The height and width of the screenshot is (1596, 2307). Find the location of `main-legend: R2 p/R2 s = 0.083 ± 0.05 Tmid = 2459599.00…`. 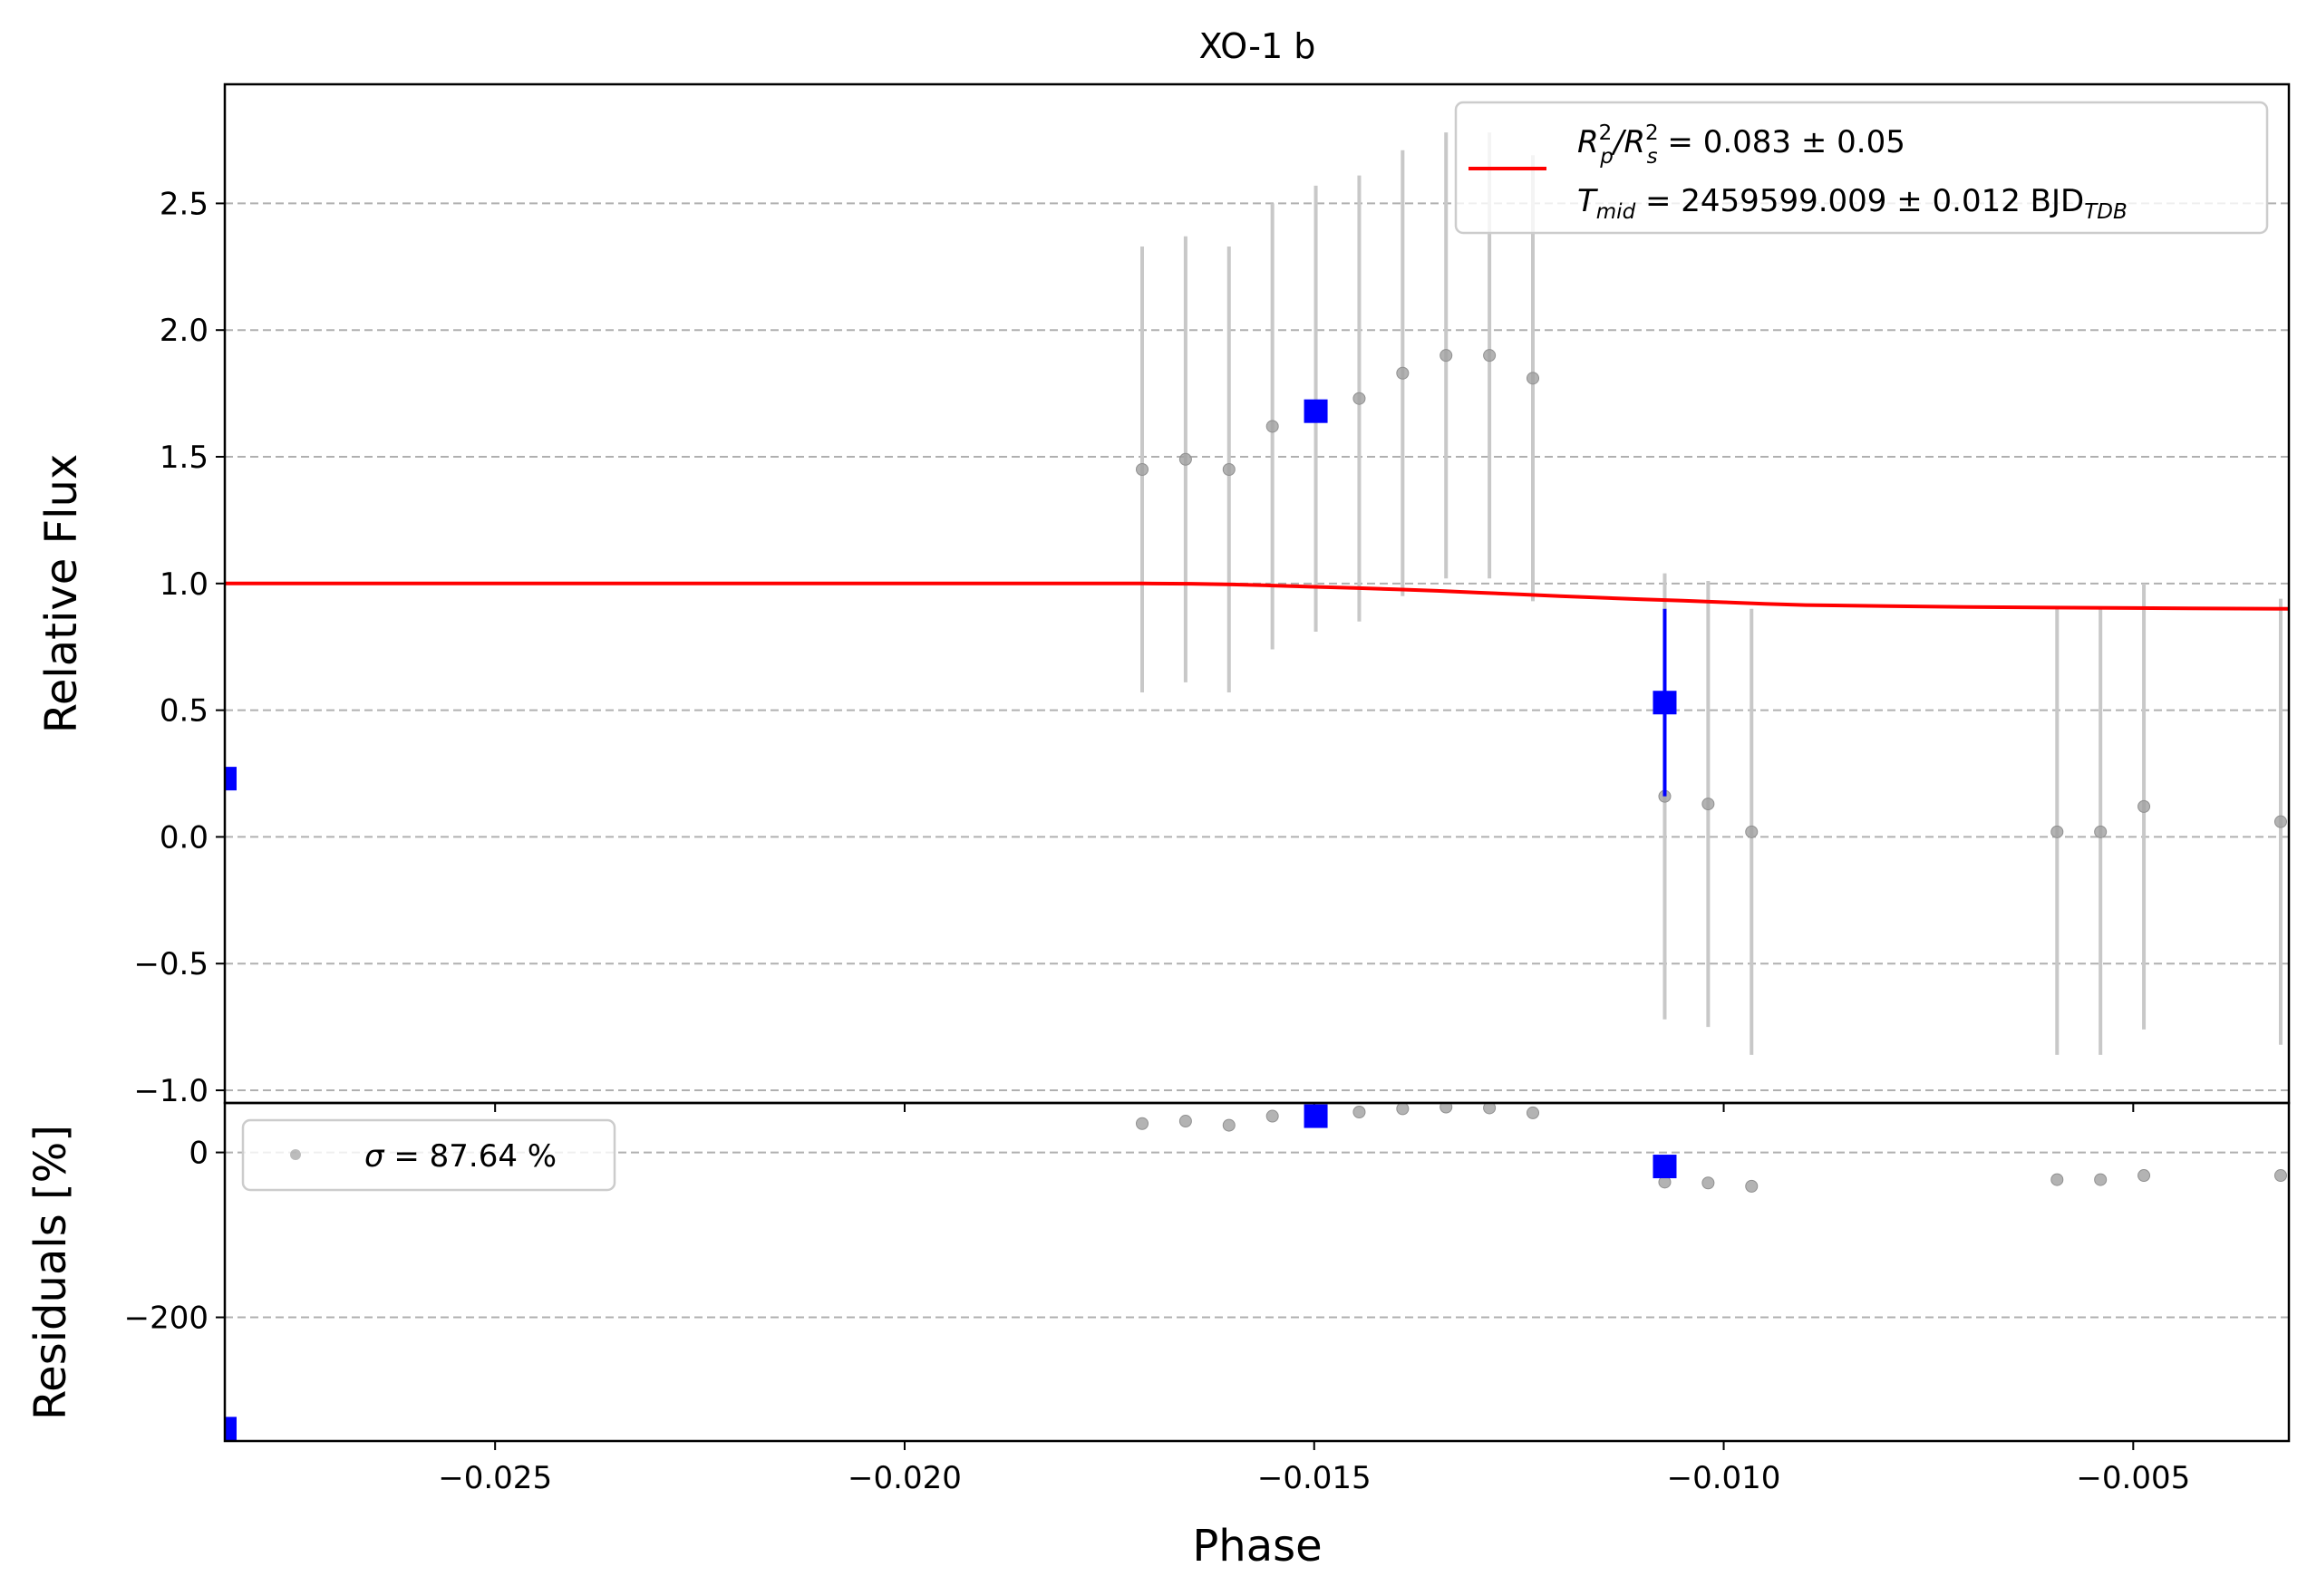

main-legend: R2 p/R2 s = 0.083 ± 0.05 Tmid = 2459599.00… is located at coordinates (1861, 168).